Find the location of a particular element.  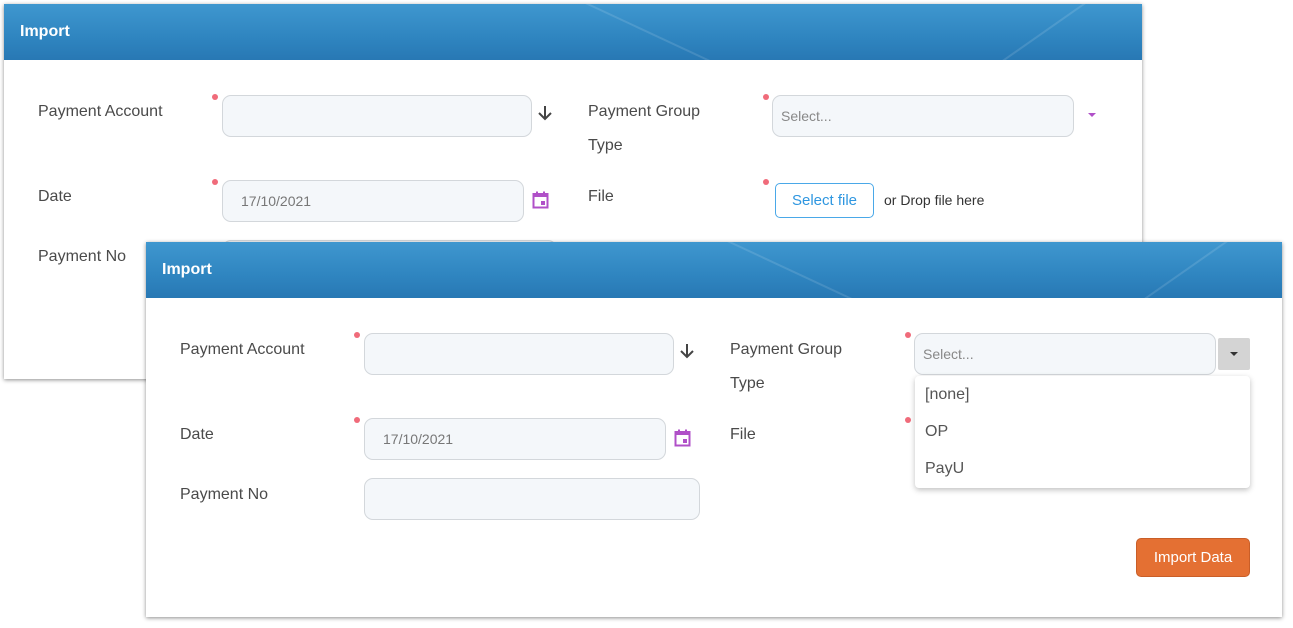

dropdown-option: [none] is located at coordinates (947, 394).